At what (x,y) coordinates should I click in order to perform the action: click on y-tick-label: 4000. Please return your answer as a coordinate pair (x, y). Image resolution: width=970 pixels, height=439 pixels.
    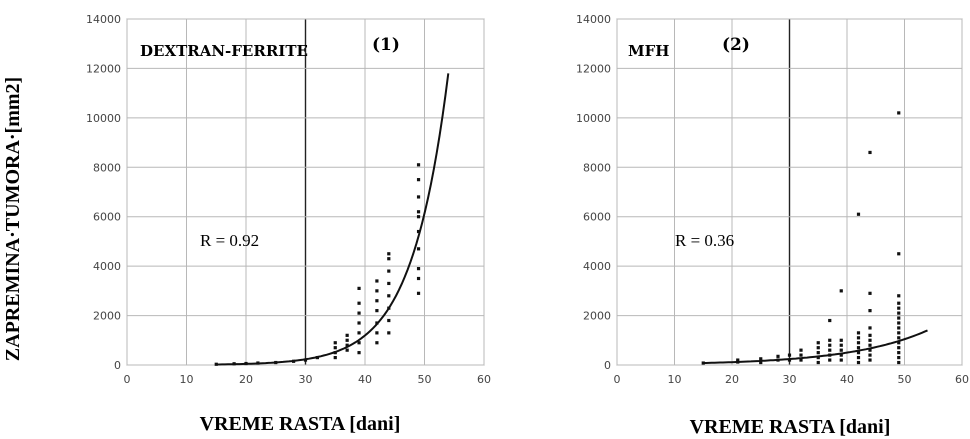
    Looking at the image, I should click on (107, 266).